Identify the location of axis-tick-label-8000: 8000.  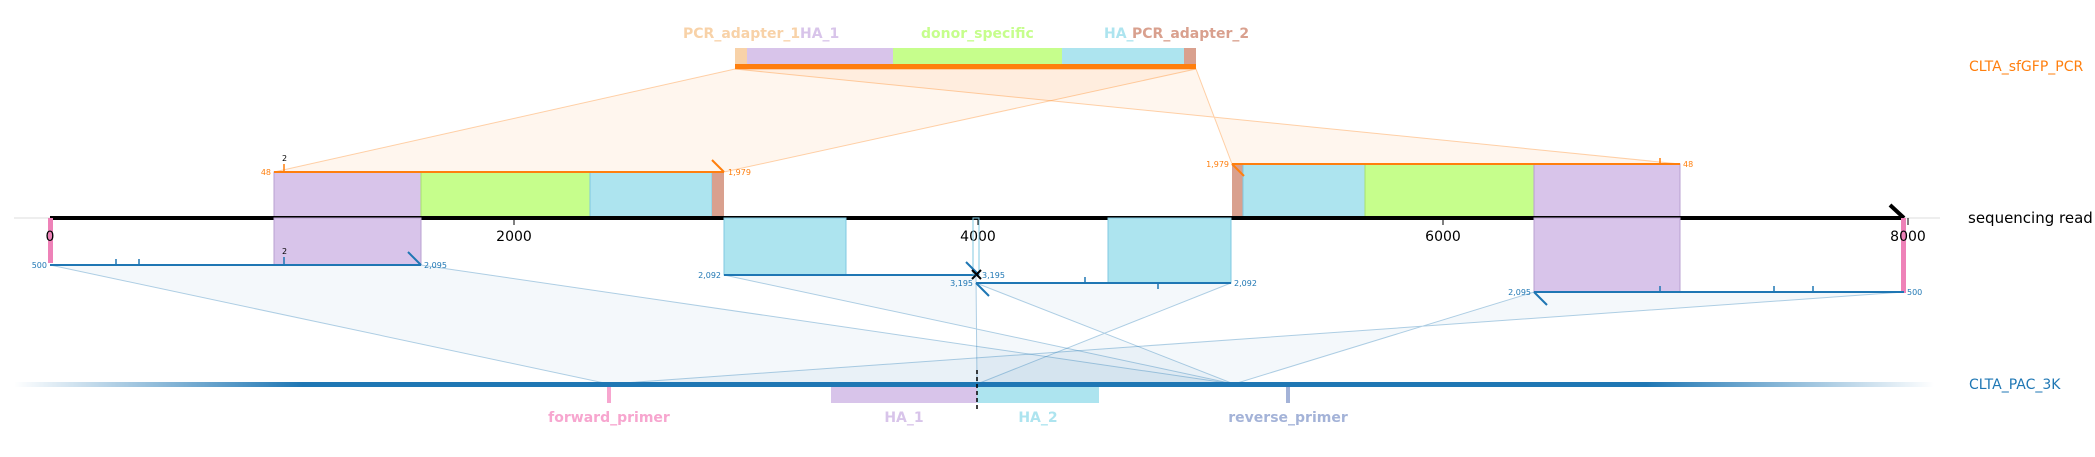
(1908, 237).